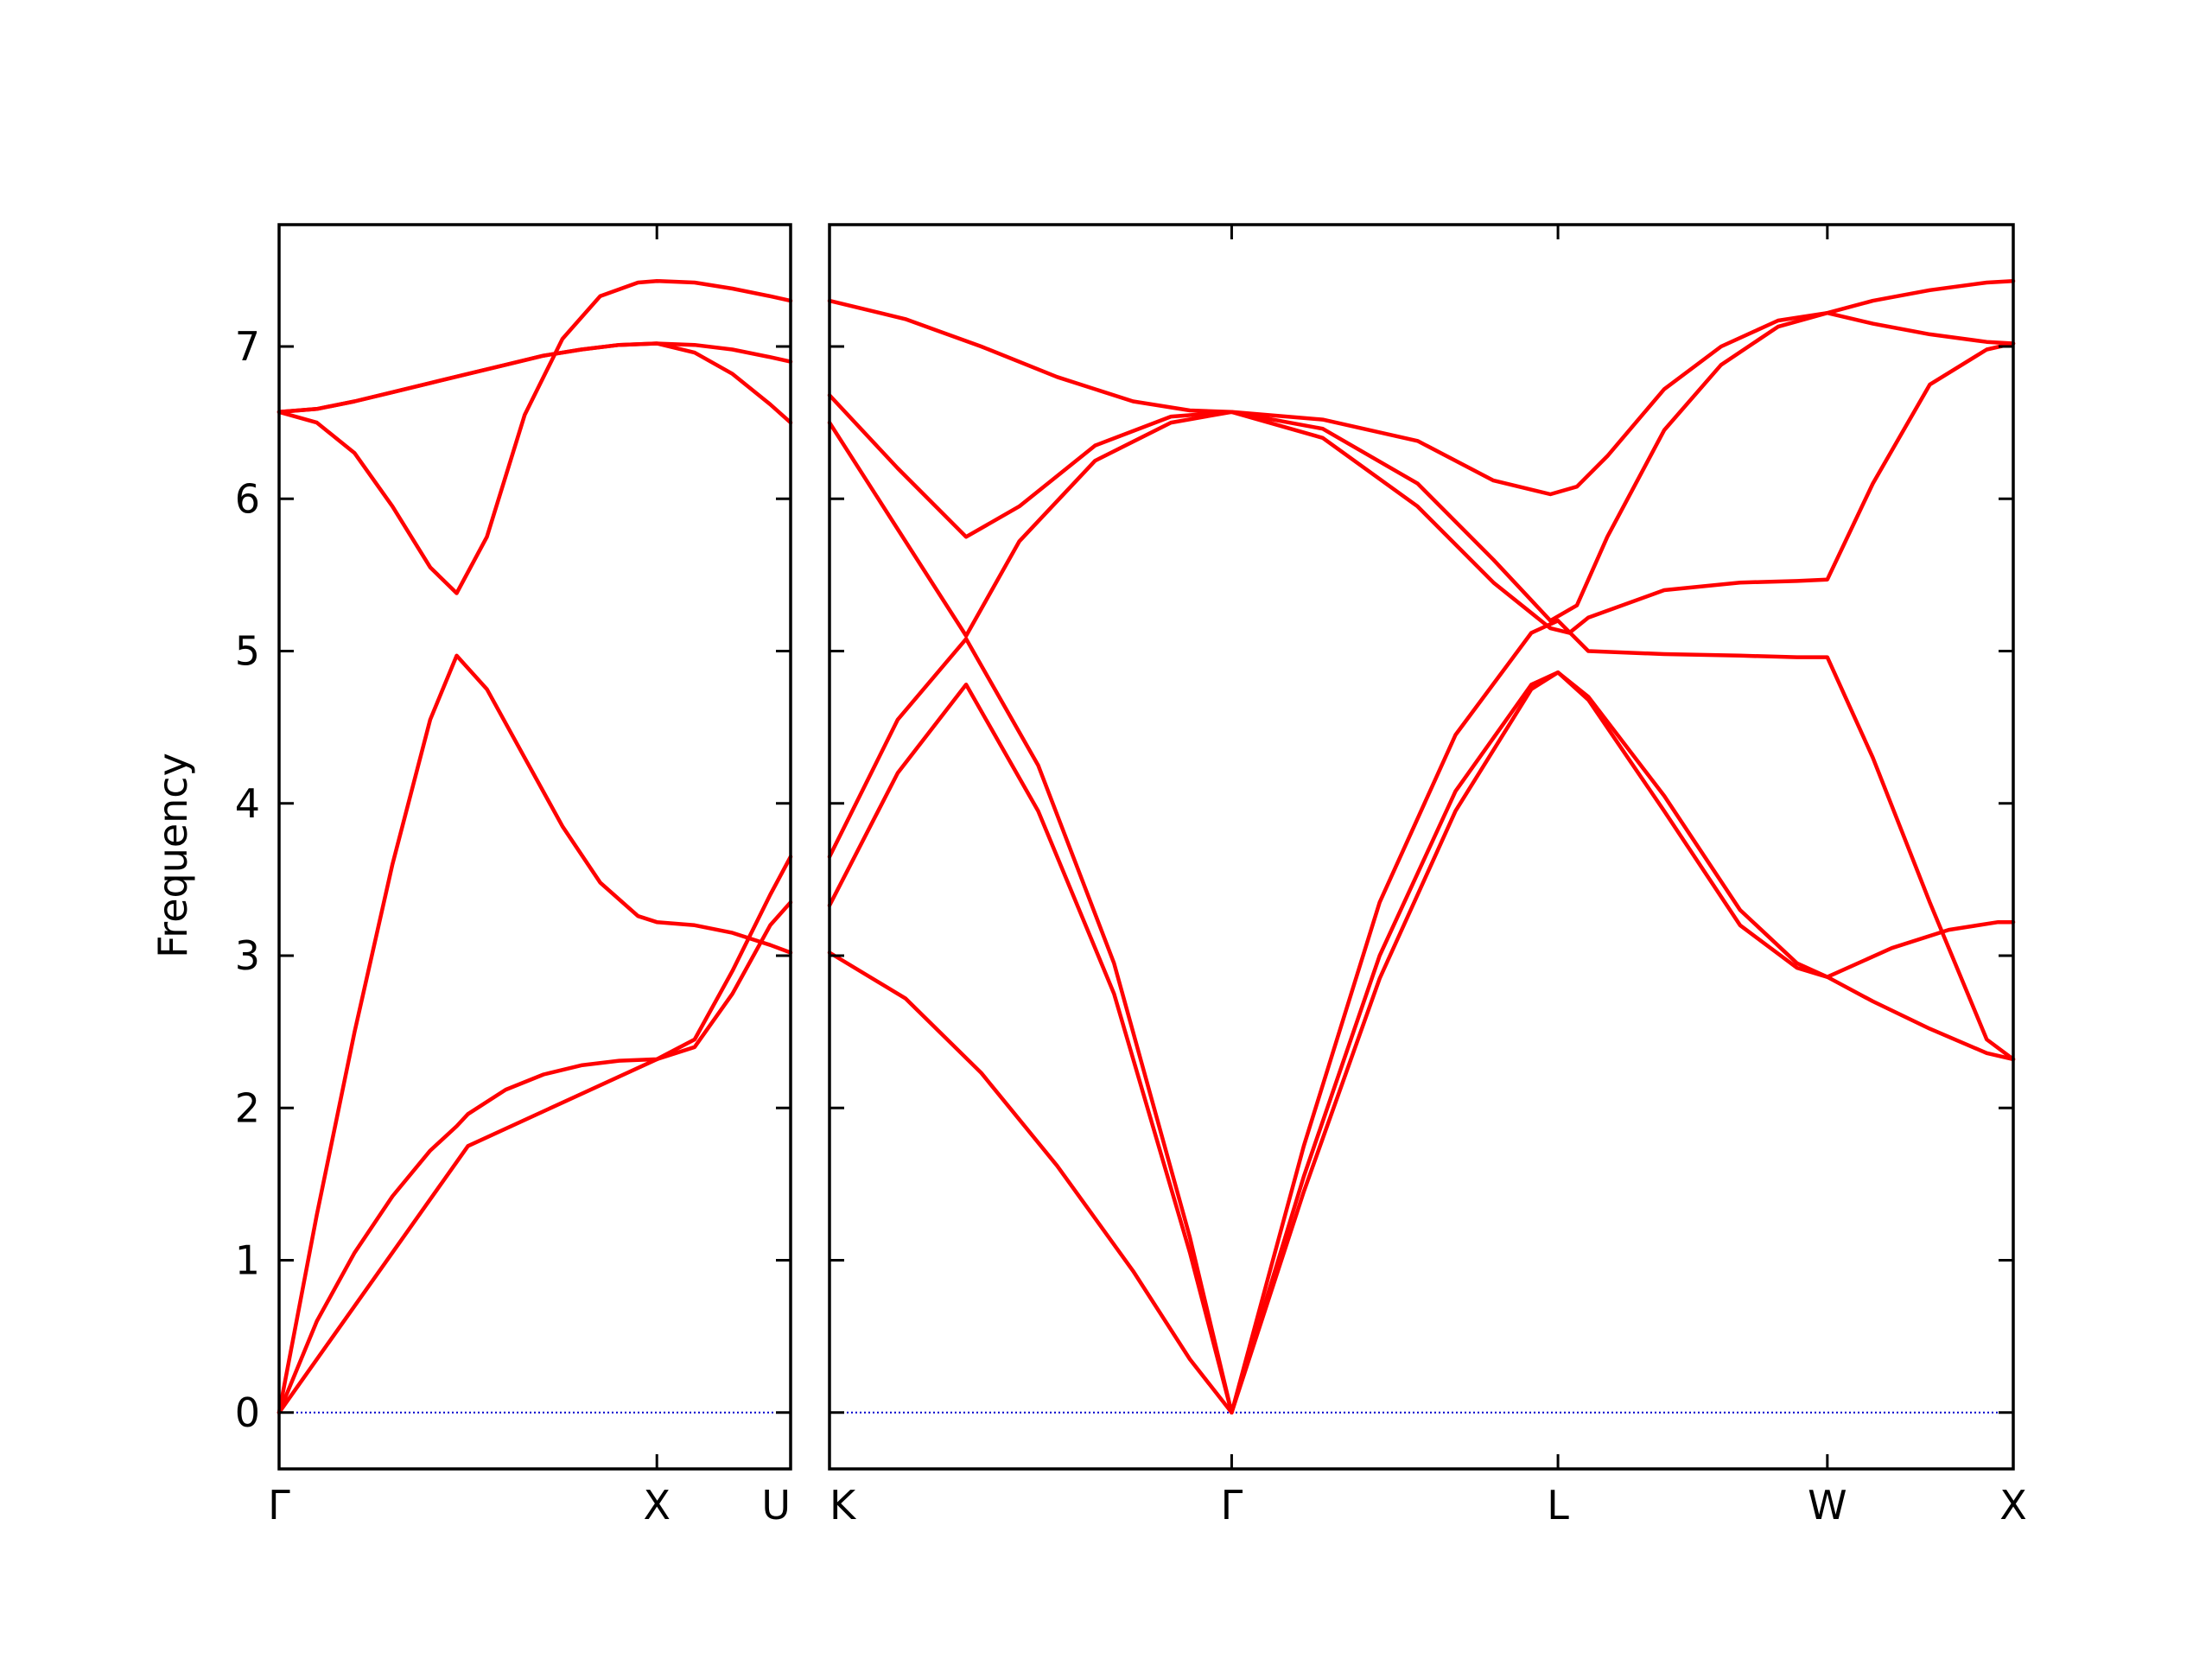 Image resolution: width=2212 pixels, height=1659 pixels. I want to click on x-tick-label: L, so click(1558, 1505).